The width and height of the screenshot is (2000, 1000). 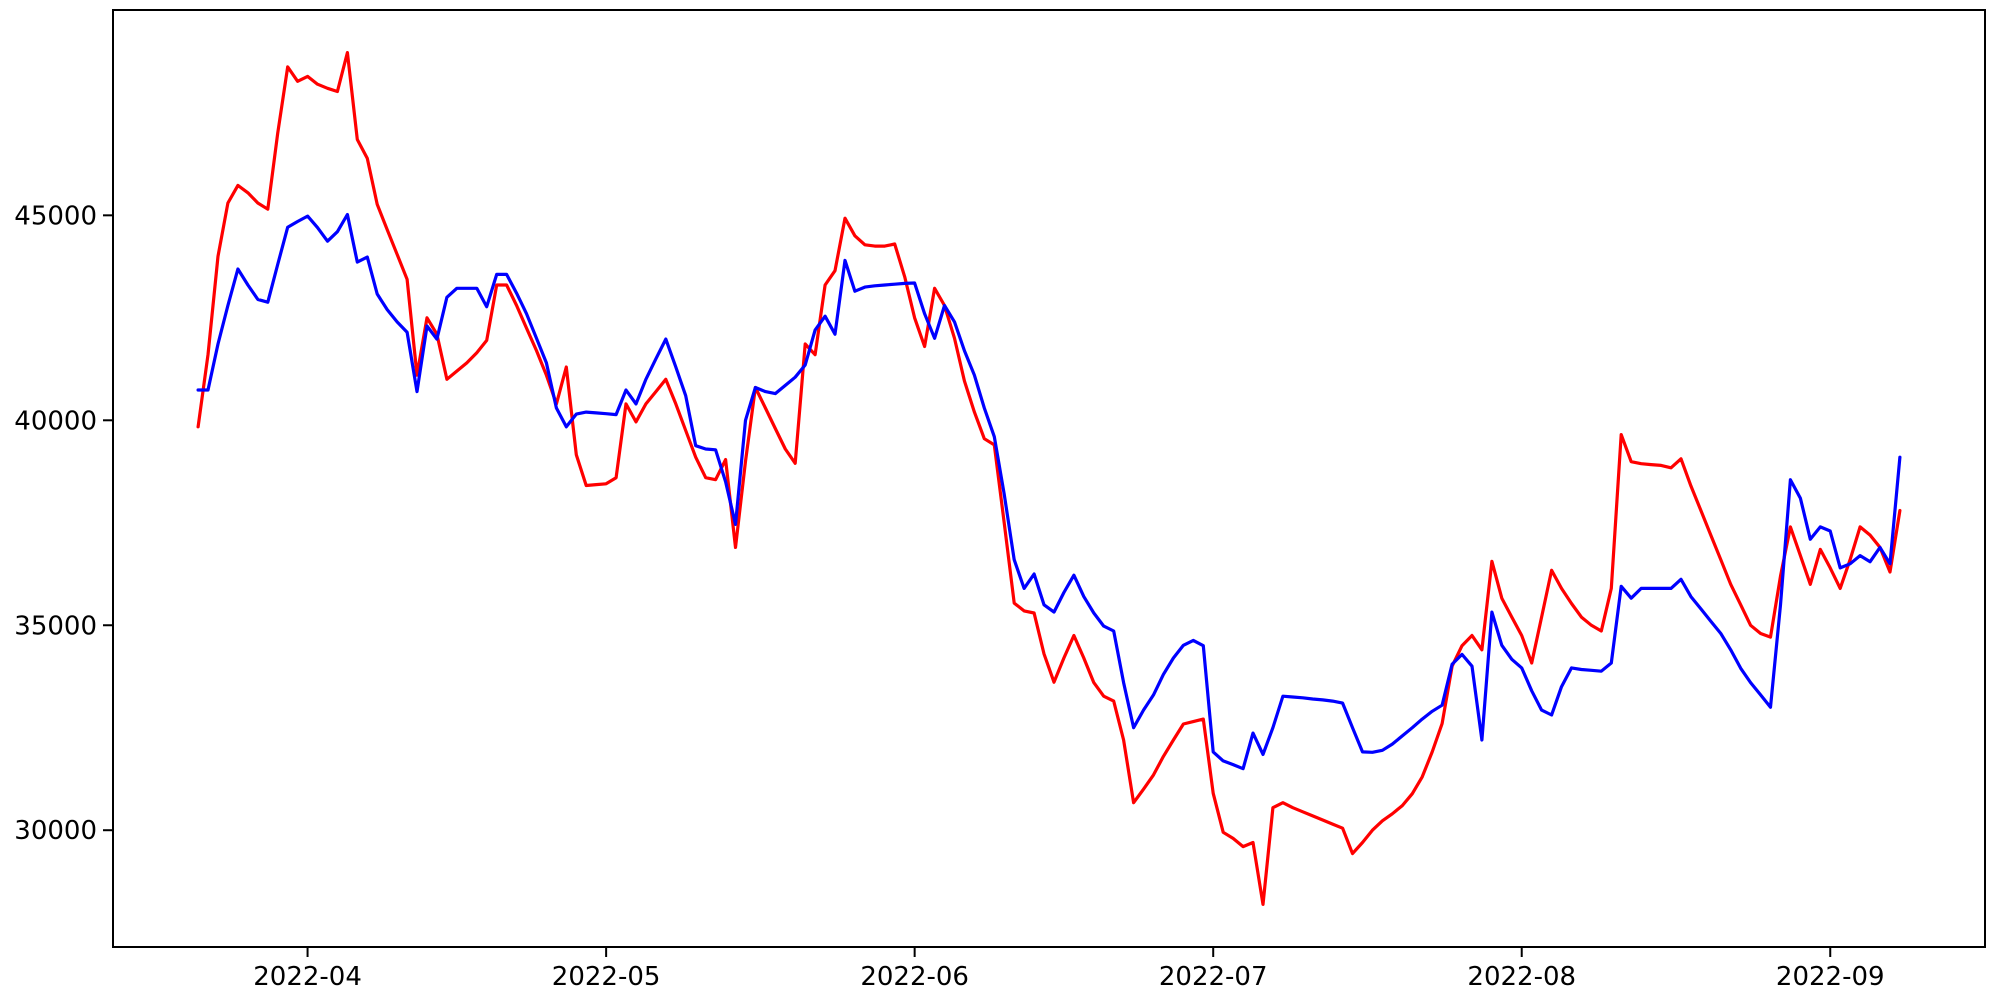 What do you see at coordinates (55, 216) in the screenshot?
I see `y-tick-label: 45000` at bounding box center [55, 216].